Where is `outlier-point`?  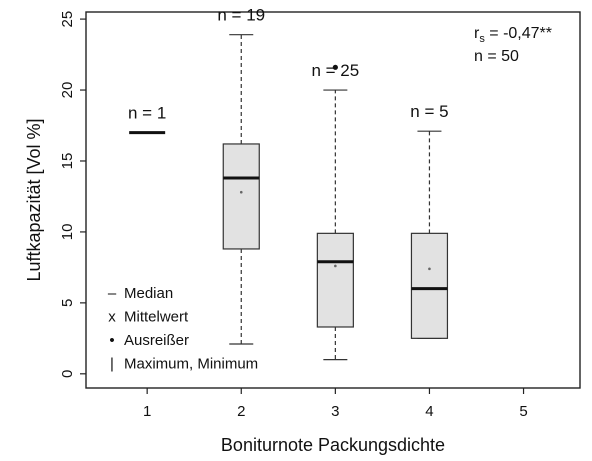
outlier-point is located at coordinates (335, 67).